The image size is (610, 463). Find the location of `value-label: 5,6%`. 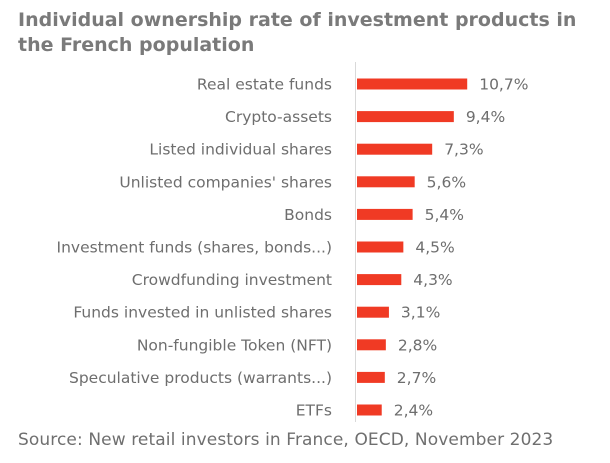

value-label: 5,6% is located at coordinates (446, 182).